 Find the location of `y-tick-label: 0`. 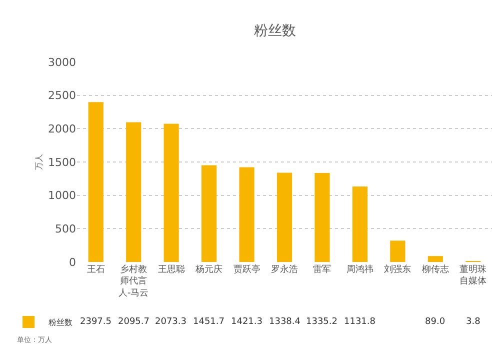

y-tick-label: 0 is located at coordinates (72, 262).